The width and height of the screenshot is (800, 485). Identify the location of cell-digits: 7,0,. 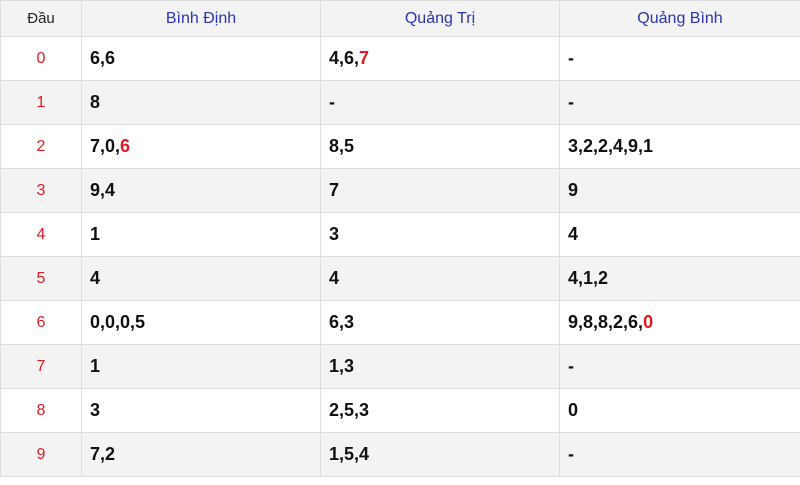
(105, 146).